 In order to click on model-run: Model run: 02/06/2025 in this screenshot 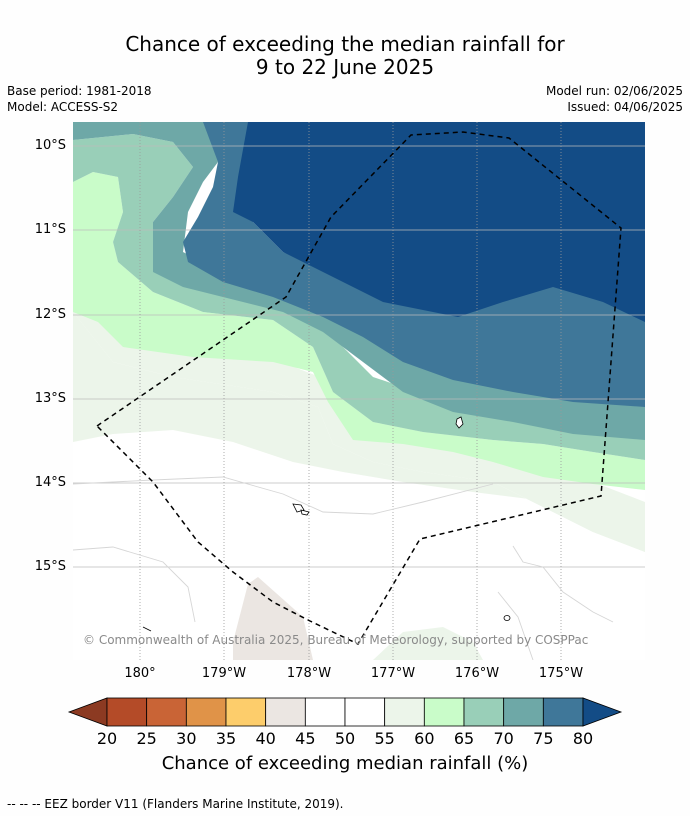, I will do `click(614, 91)`.